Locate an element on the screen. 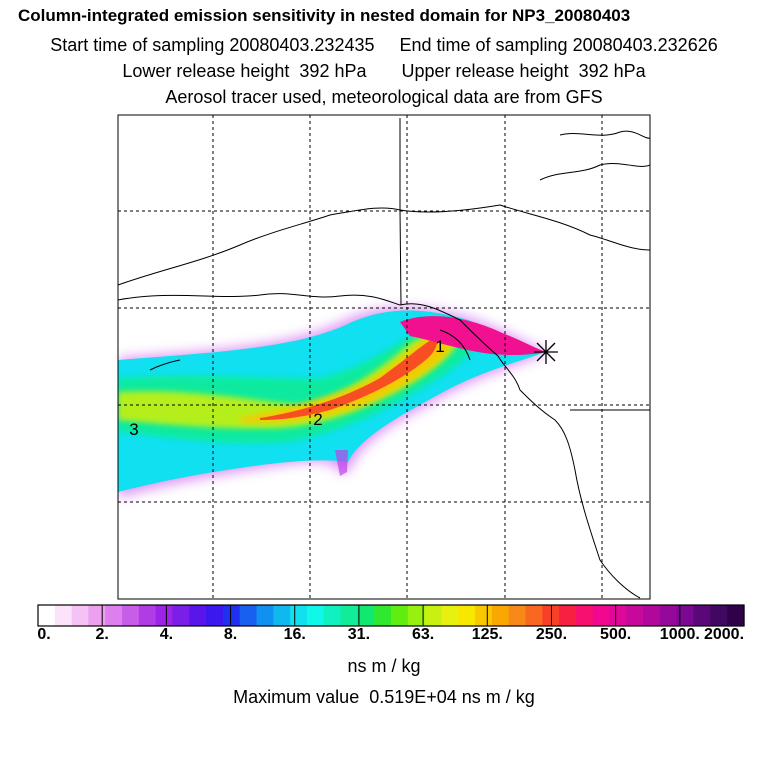 The width and height of the screenshot is (768, 768). colorbar-cells is located at coordinates (391, 615).